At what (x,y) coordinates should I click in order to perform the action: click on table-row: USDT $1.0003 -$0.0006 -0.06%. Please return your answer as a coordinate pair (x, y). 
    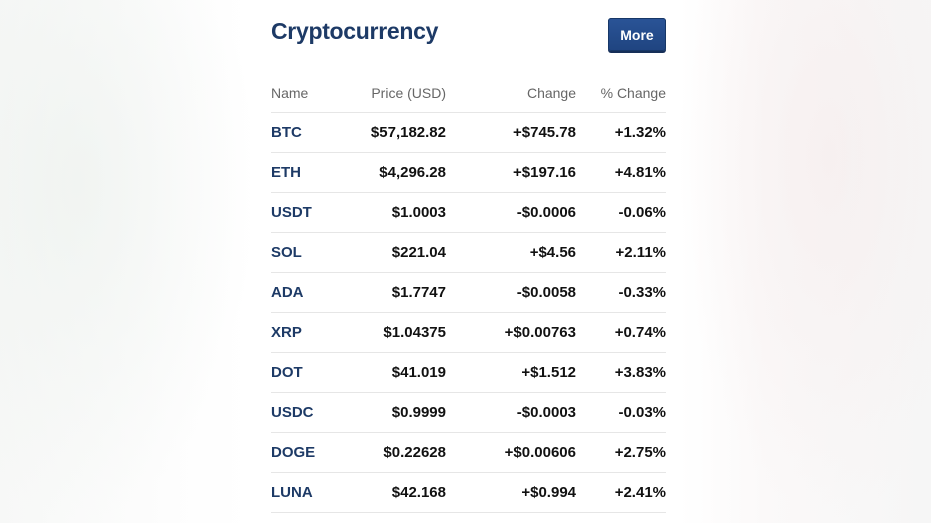
    Looking at the image, I should click on (468, 212).